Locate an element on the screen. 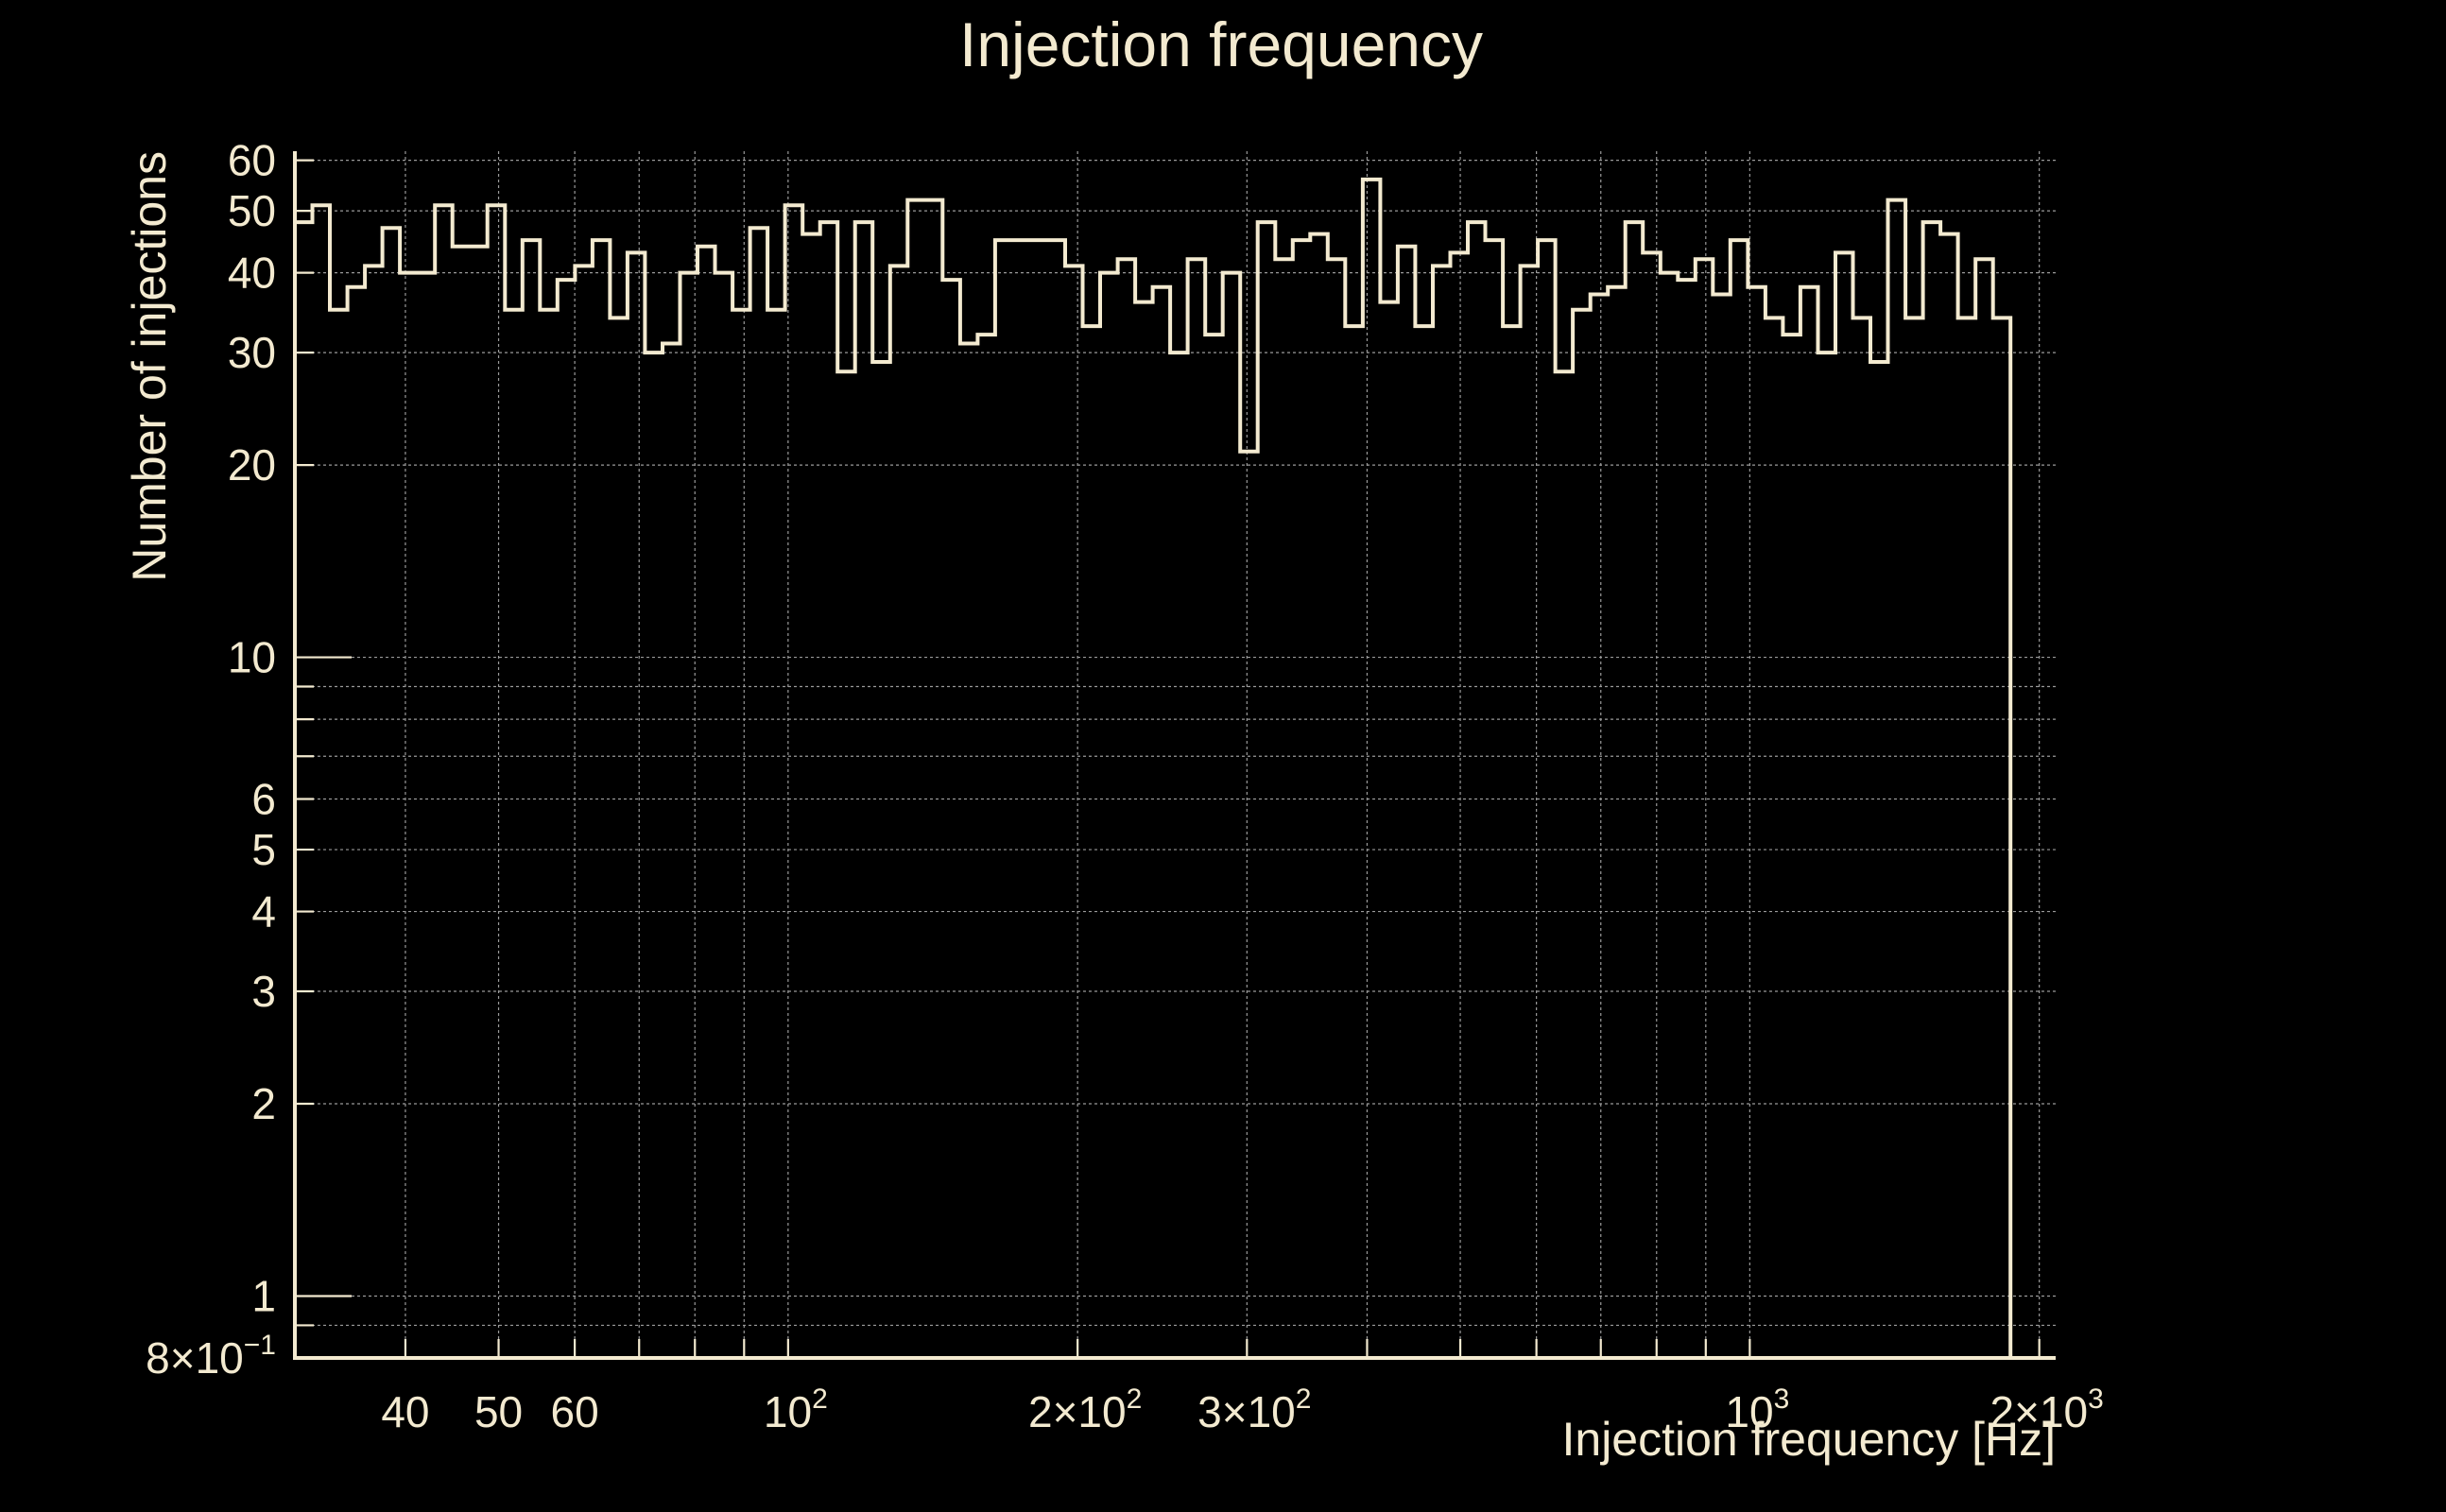  x-tick-label: 10³ is located at coordinates (1757, 1409).